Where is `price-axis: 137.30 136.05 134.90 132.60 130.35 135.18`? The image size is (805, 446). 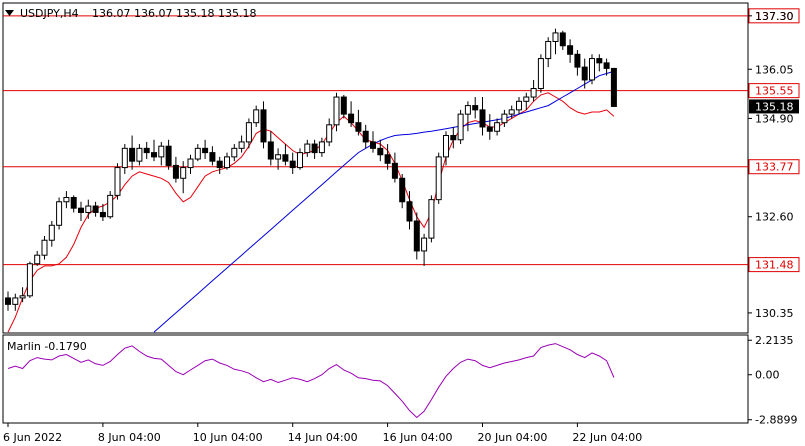
price-axis: 137.30 136.05 134.90 132.60 130.35 135.18 is located at coordinates (773, 165).